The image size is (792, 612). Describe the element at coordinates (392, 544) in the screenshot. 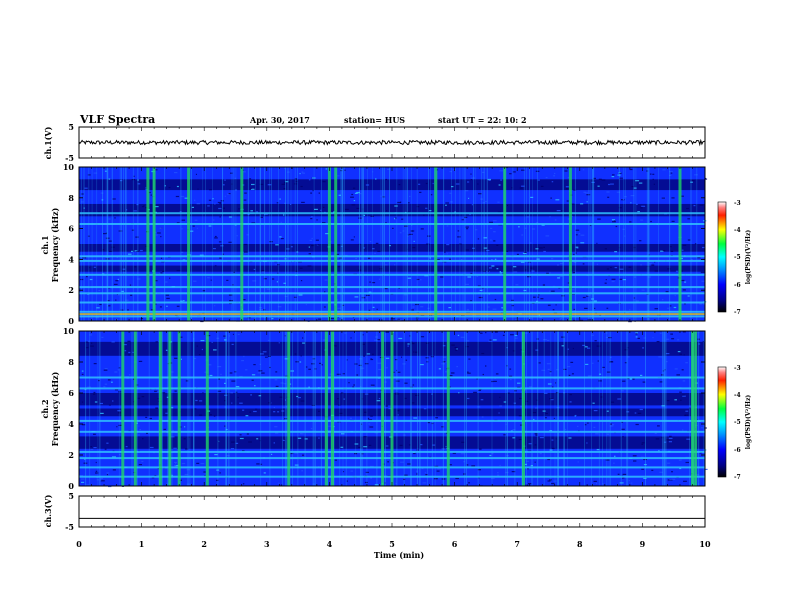

I see `x-tick-label: 5` at that location.